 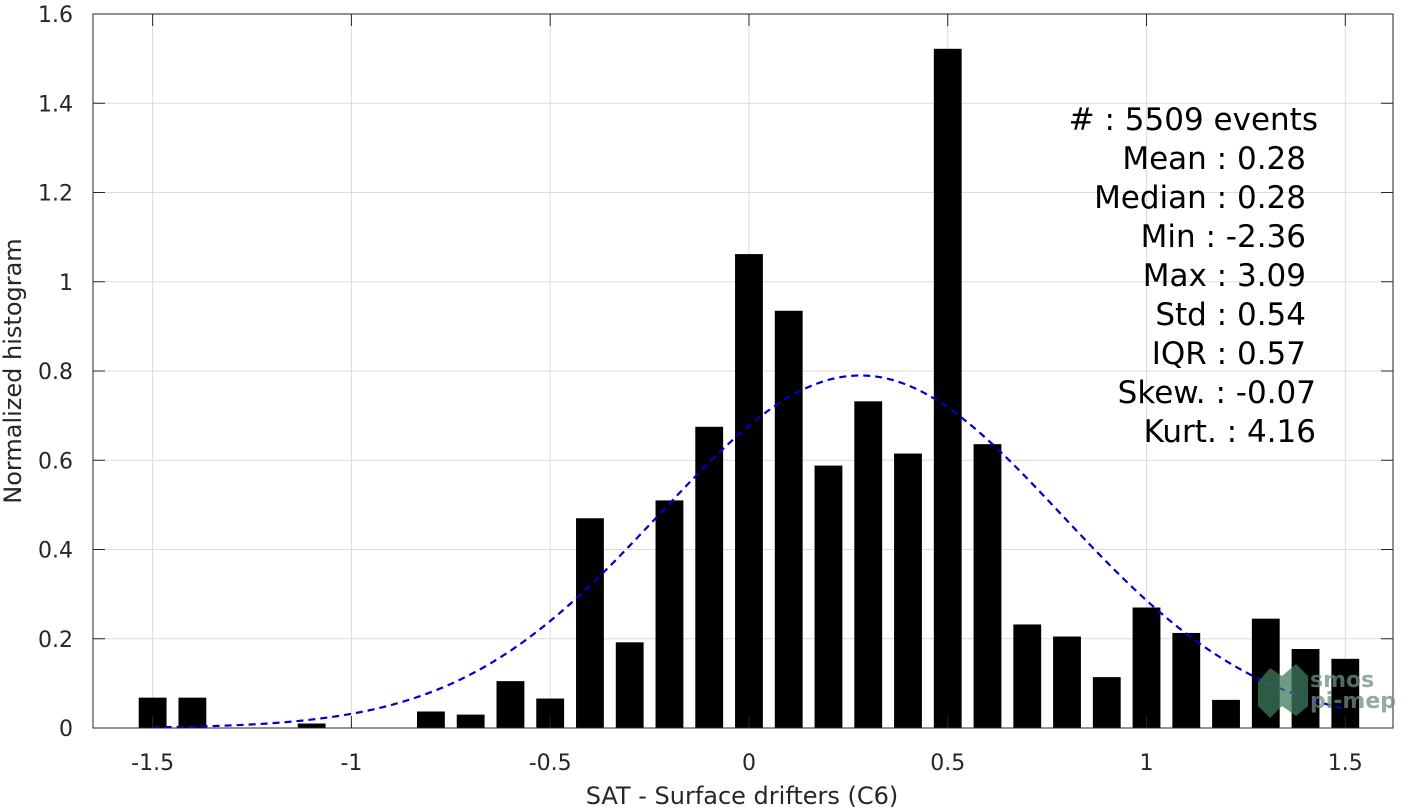 I want to click on stat-line: # : 5509 events, so click(x=1193, y=120).